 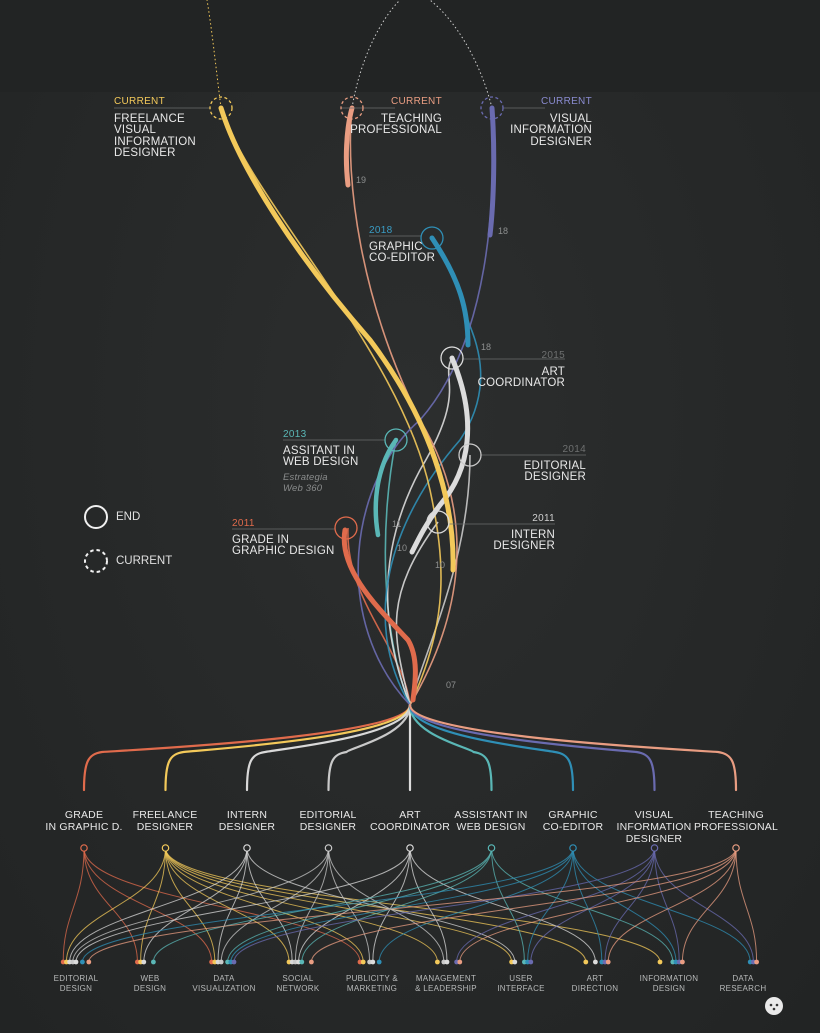 I want to click on corner-badge, so click(x=774, y=1006).